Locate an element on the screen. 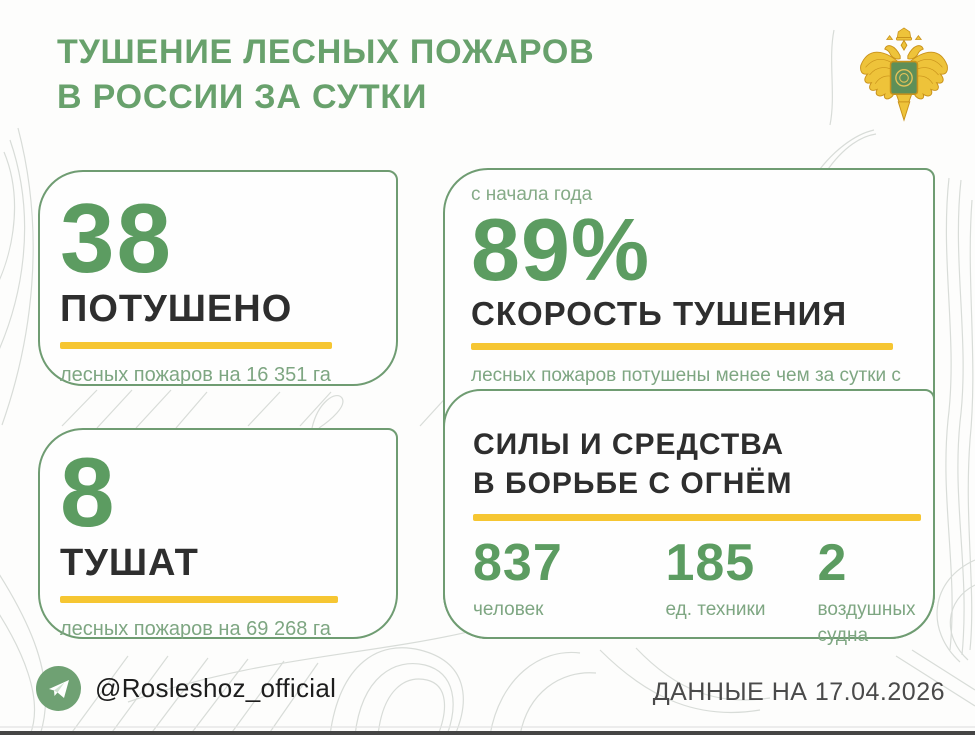 The height and width of the screenshot is (735, 975). stat-personnel-value: 837 is located at coordinates (518, 563).